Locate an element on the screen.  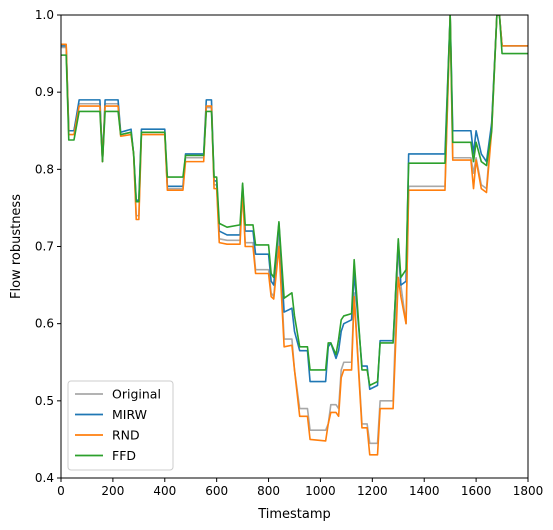
x-tick-label: 1800 is located at coordinates (528, 491).